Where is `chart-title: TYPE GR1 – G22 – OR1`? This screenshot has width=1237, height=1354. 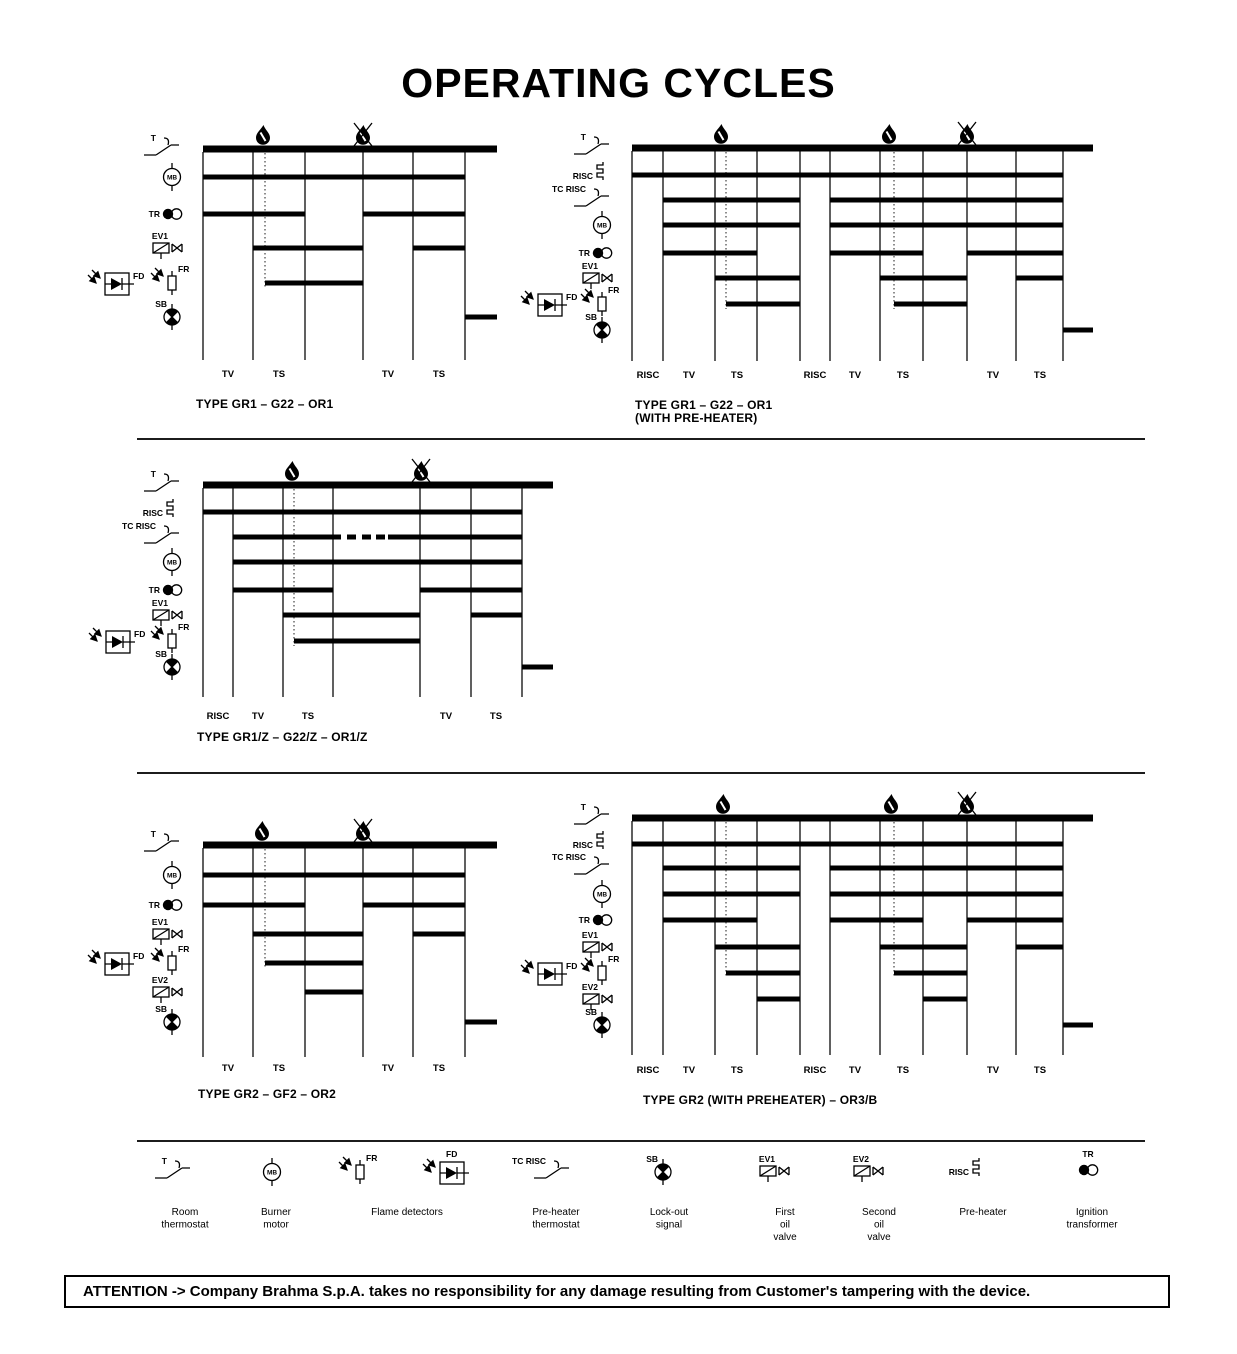 chart-title: TYPE GR1 – G22 – OR1 is located at coordinates (704, 405).